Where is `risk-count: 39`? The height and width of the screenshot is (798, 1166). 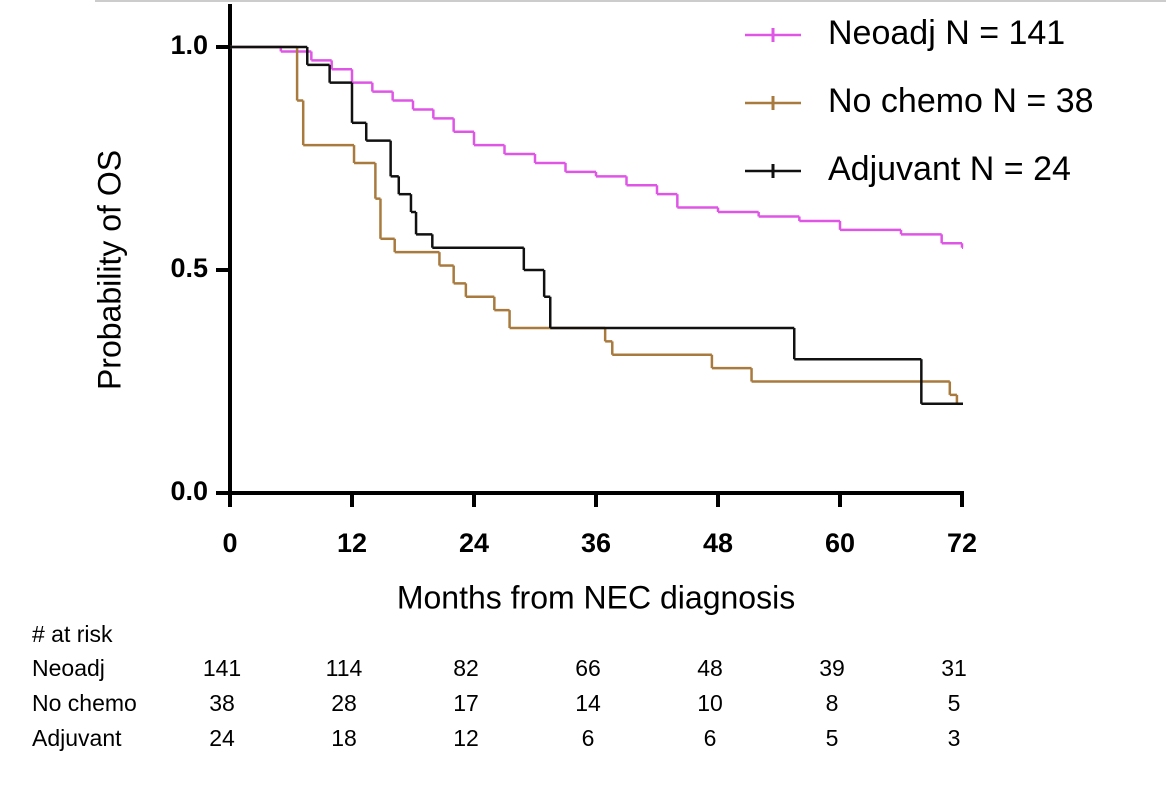 risk-count: 39 is located at coordinates (832, 668).